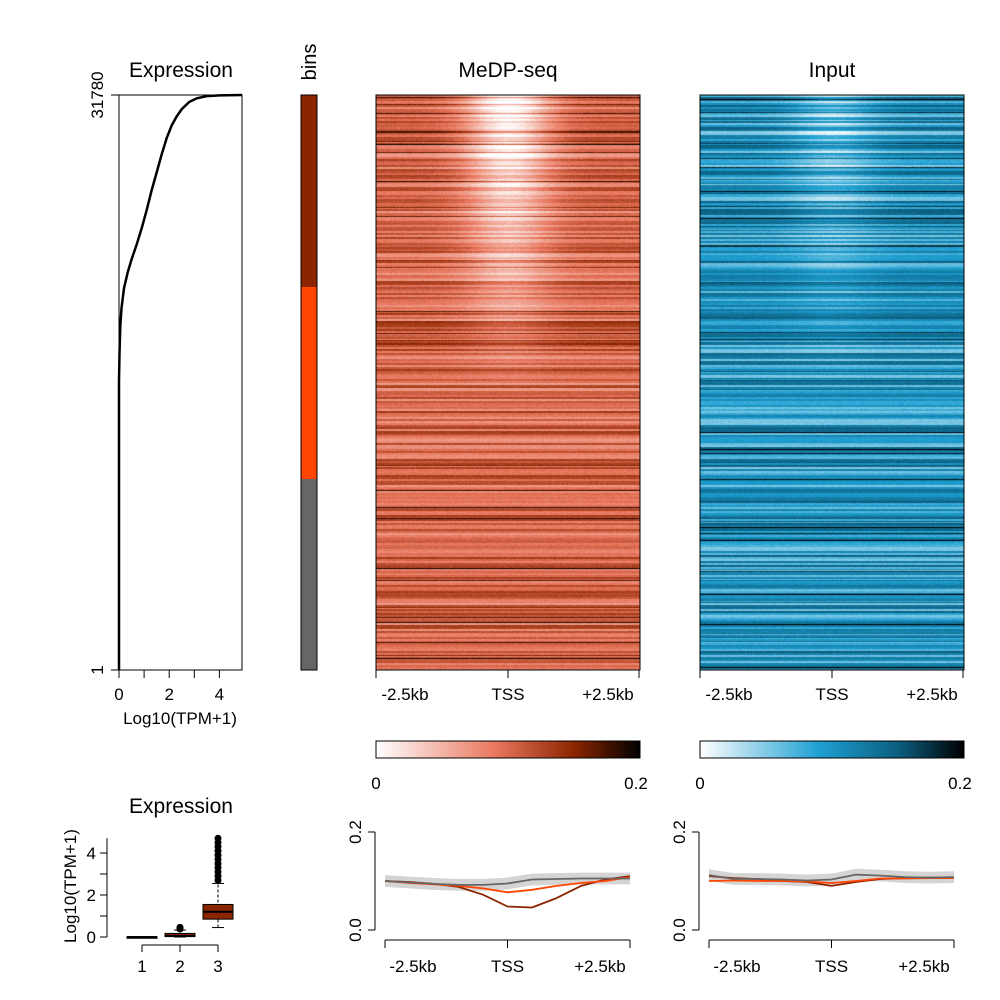 This screenshot has height=1000, width=1000. I want to click on medp-xtick-tss: TSS, so click(507, 694).